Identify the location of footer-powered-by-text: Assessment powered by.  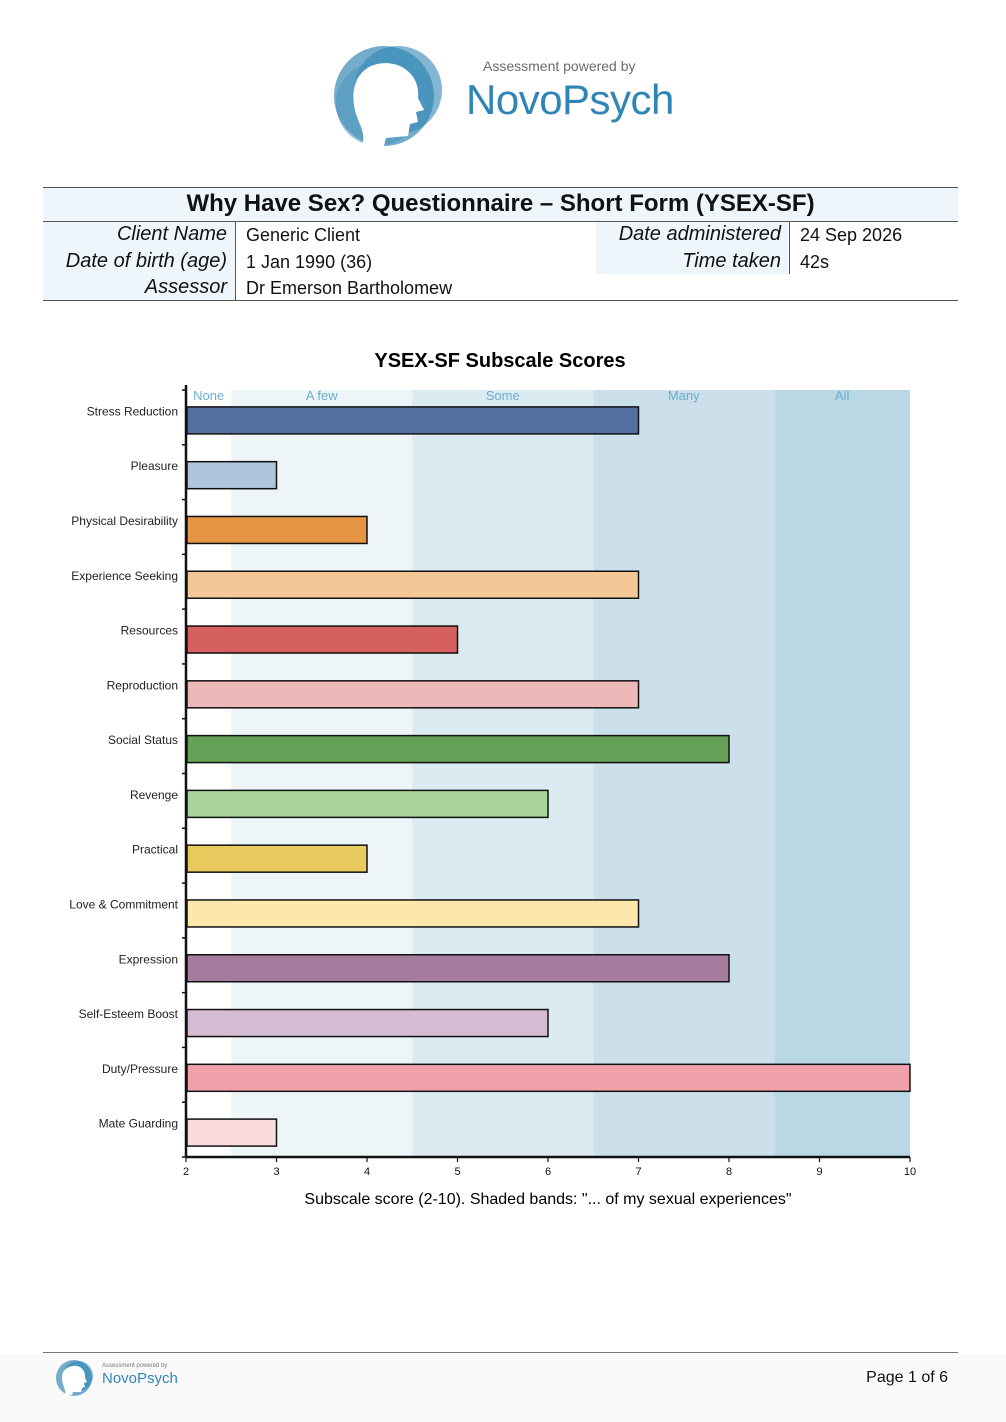
(135, 1366).